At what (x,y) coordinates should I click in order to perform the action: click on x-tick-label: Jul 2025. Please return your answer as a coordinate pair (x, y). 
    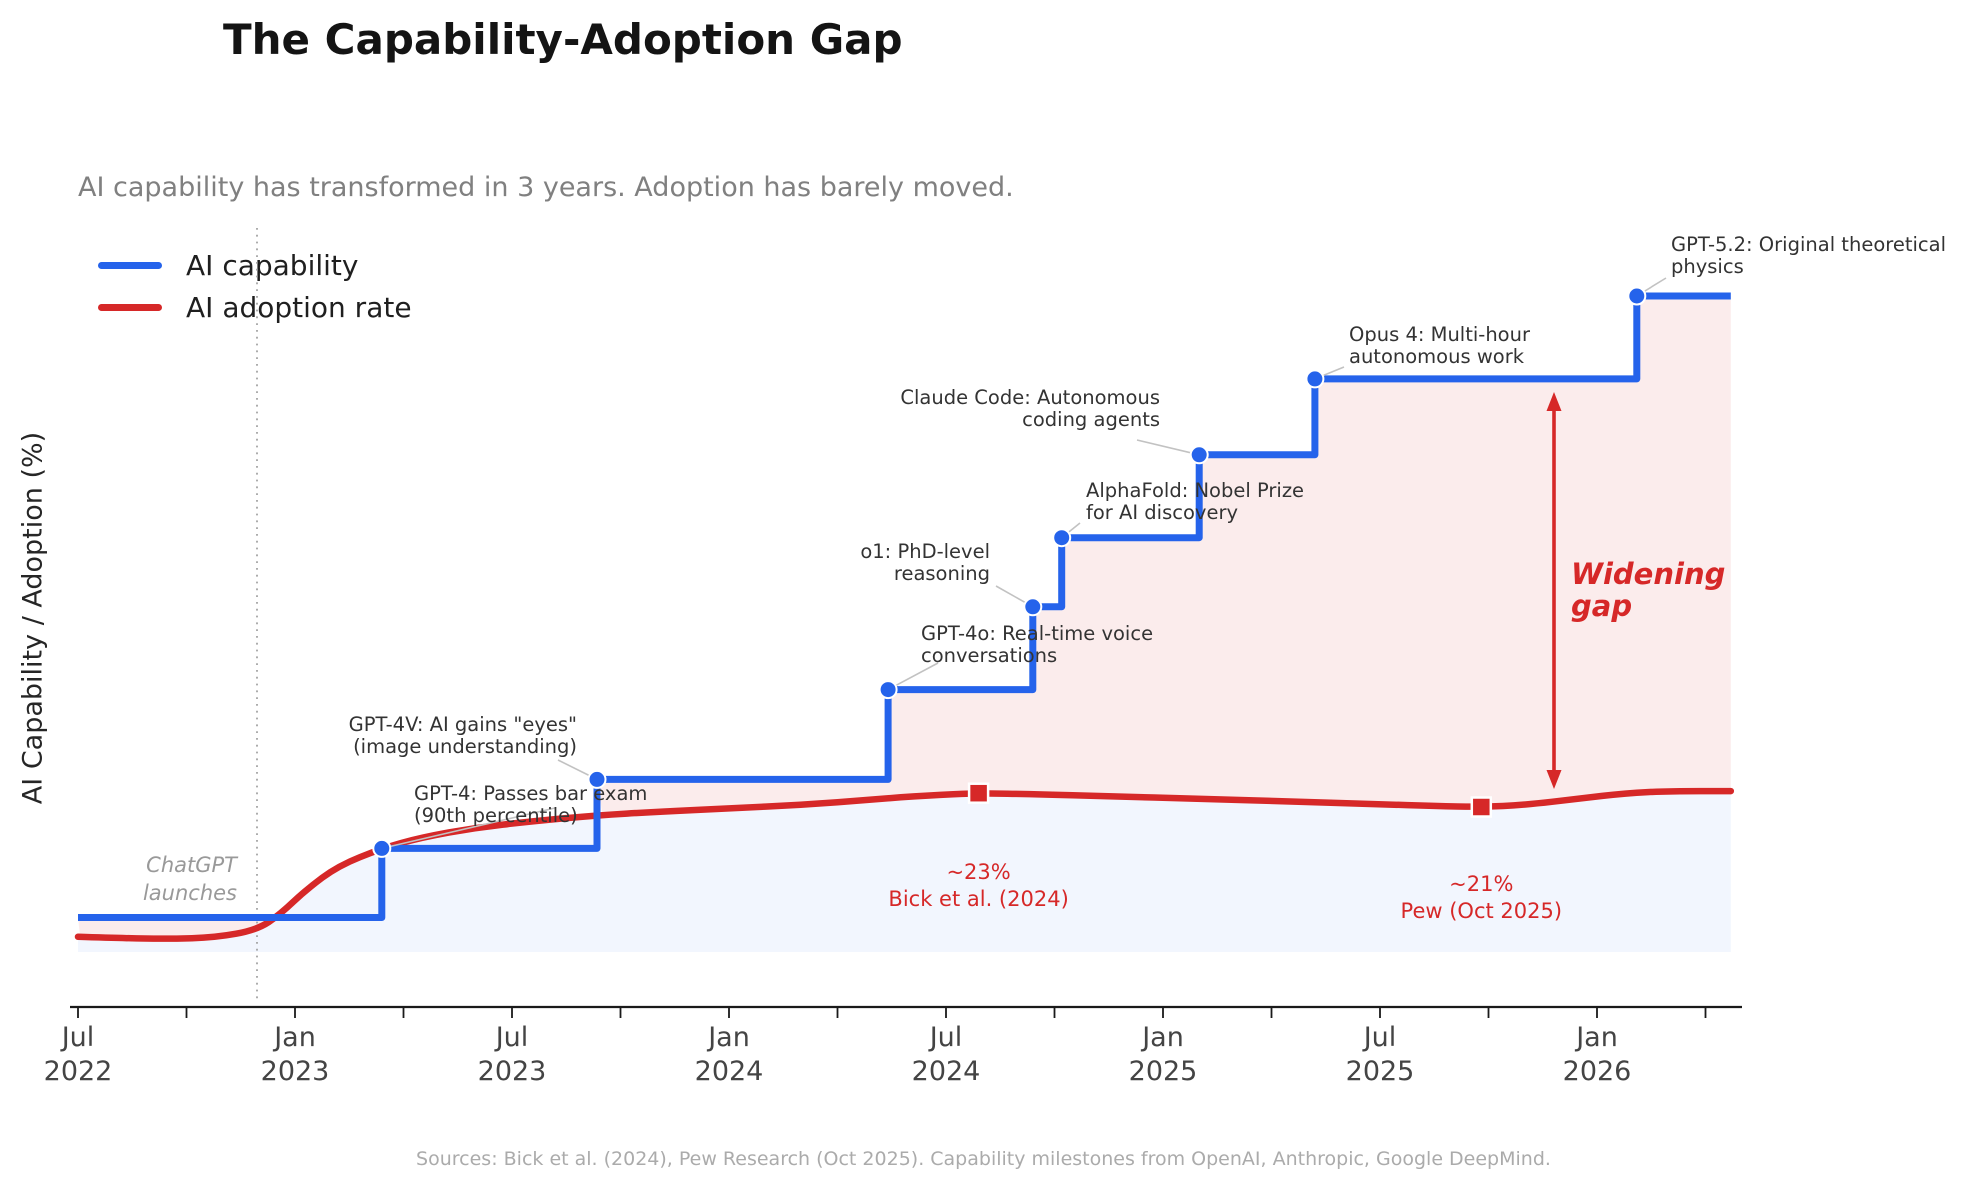
    Looking at the image, I should click on (1380, 1054).